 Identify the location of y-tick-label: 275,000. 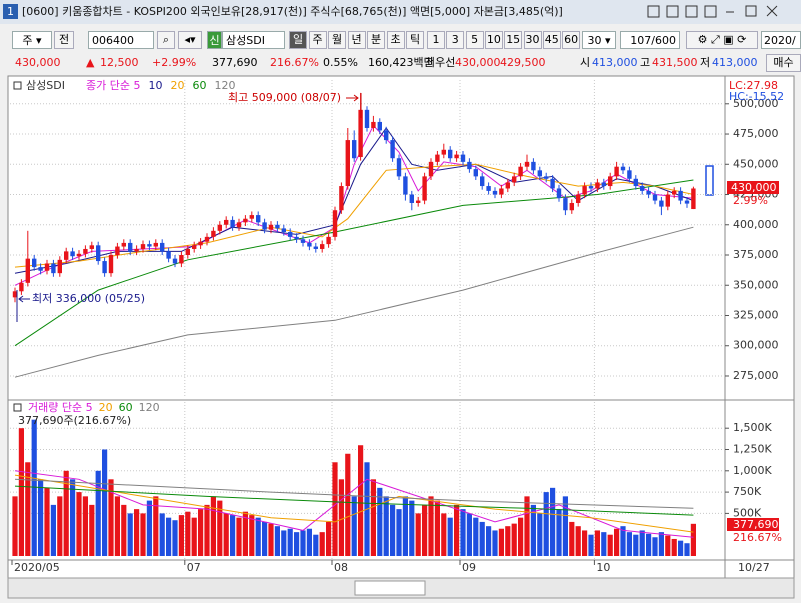
(756, 375).